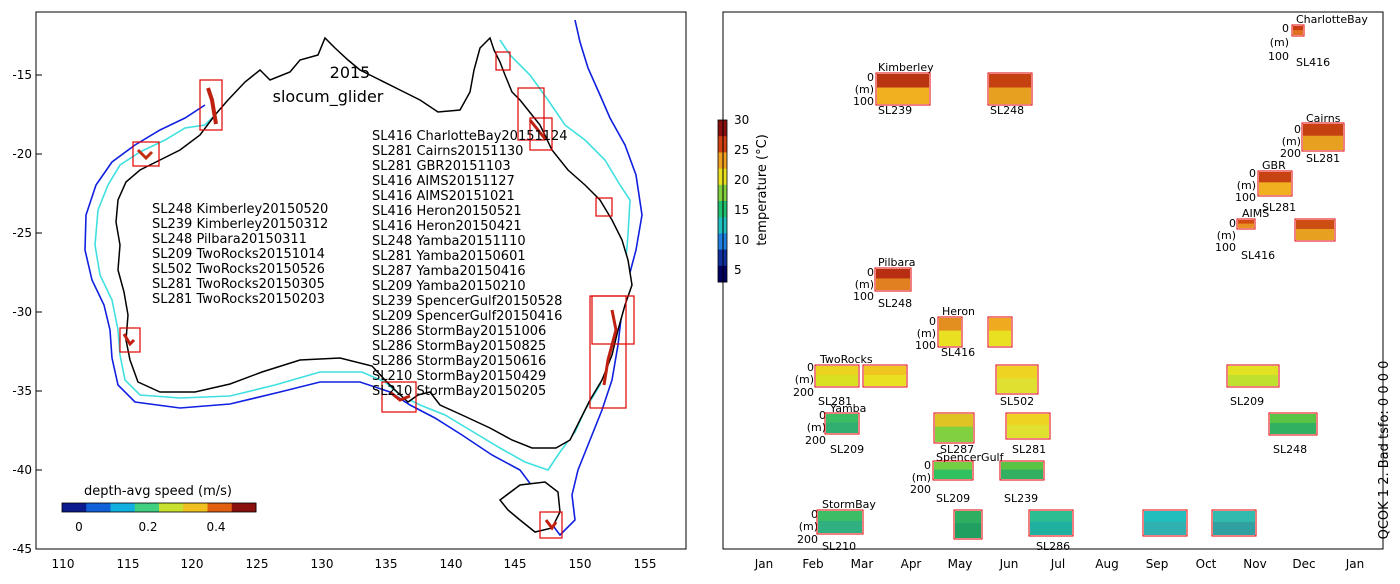  Describe the element at coordinates (328, 97) in the screenshot. I see `map-title-platform: slocum_glider` at that location.